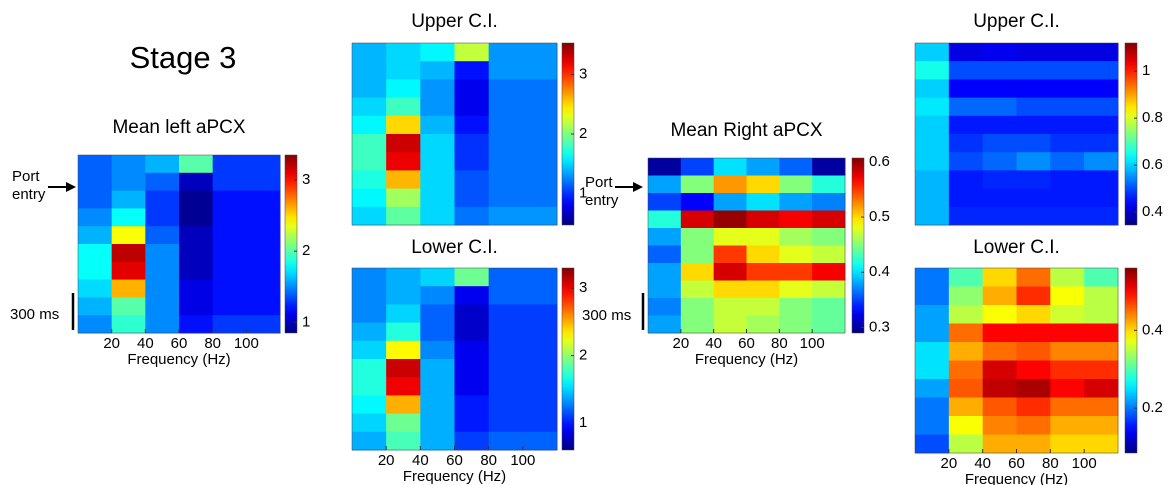 This screenshot has height=485, width=1172. Describe the element at coordinates (111, 343) in the screenshot. I see `x-tick-label: 20` at that location.